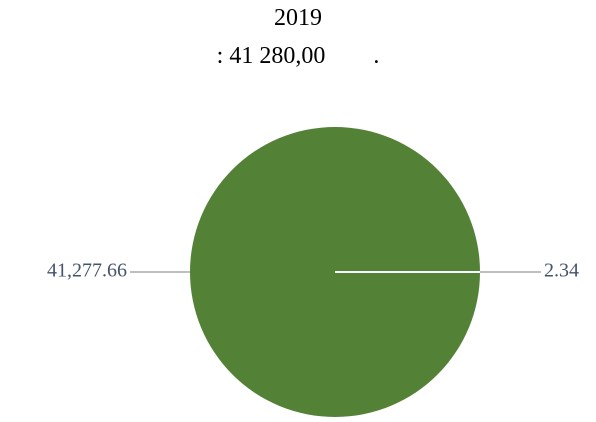 The image size is (596, 422). Describe the element at coordinates (298, 18) in the screenshot. I see `chart-title-line-1: 2019` at that location.